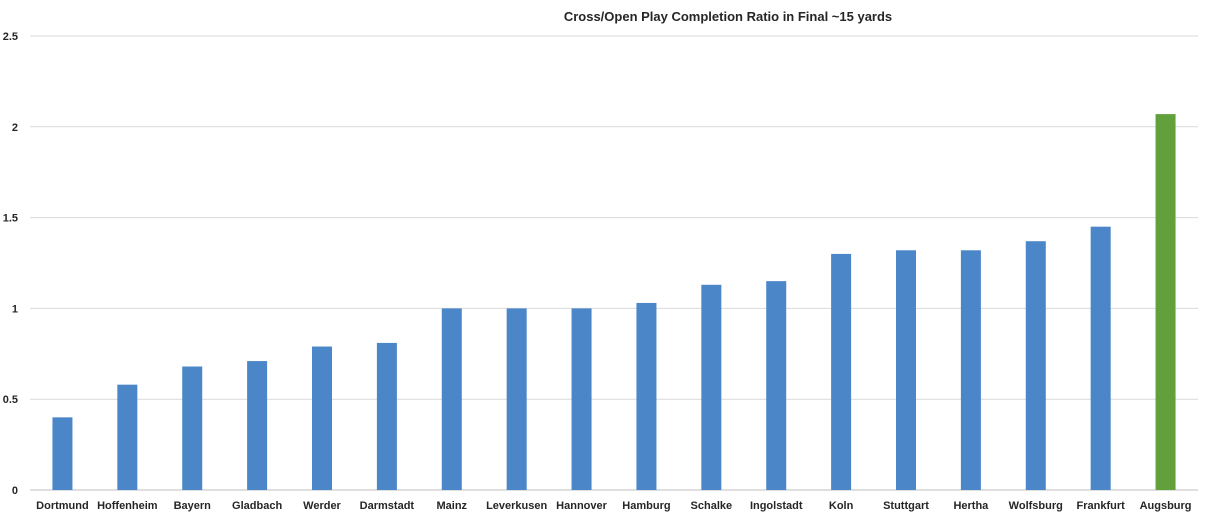  I want to click on bar-werder, so click(322, 418).